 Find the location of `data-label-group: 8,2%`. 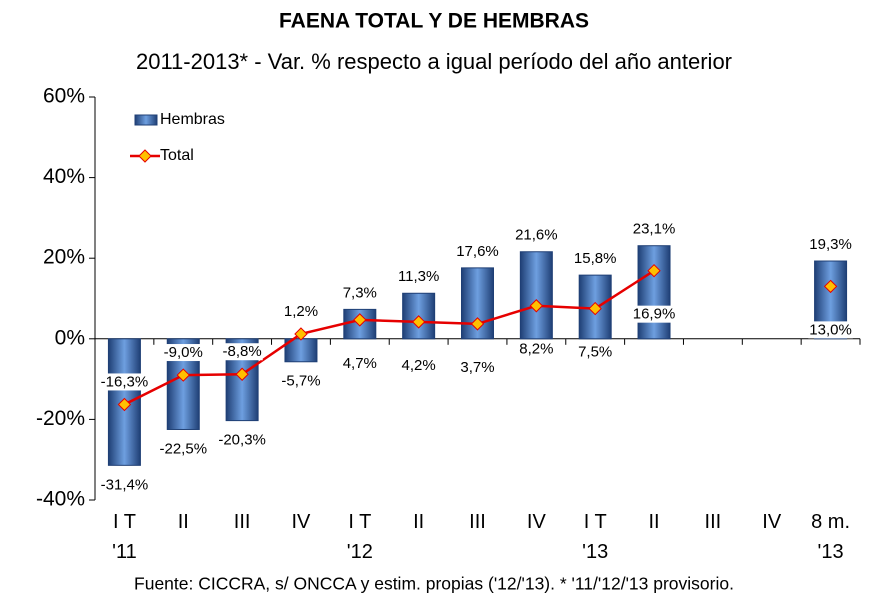

data-label-group: 8,2% is located at coordinates (536, 349).